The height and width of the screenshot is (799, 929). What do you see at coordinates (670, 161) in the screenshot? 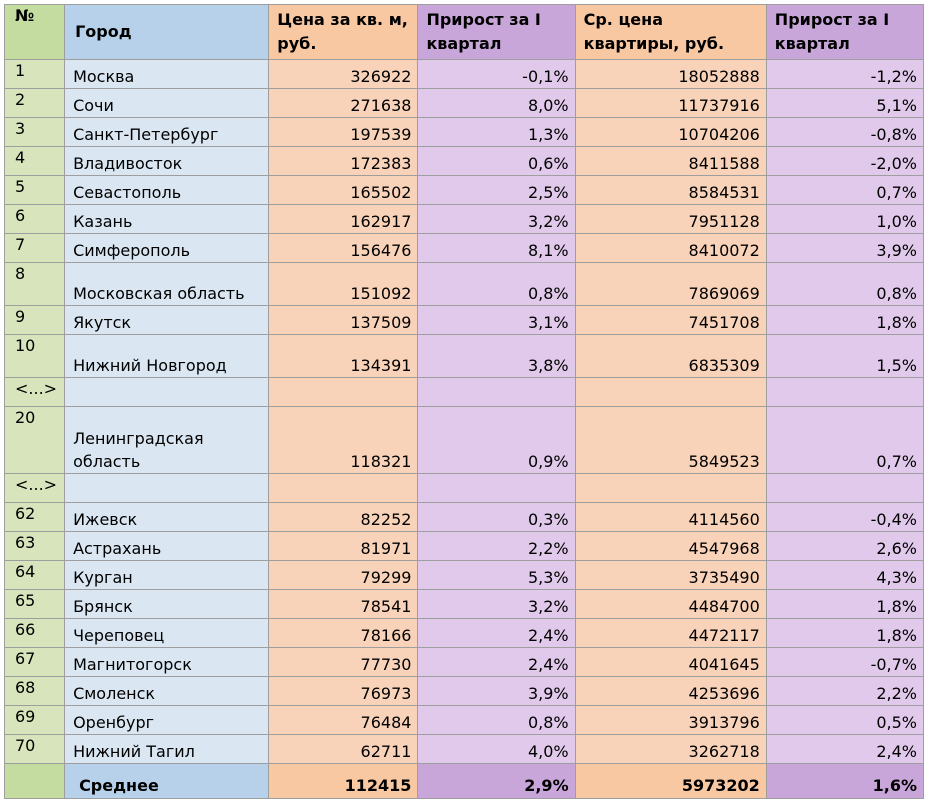
I see `row-avg-price: 8411588` at bounding box center [670, 161].